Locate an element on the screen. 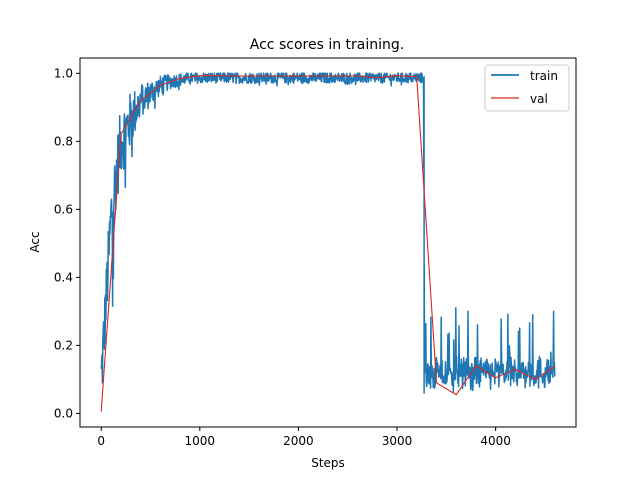 The image size is (640, 480). y-axis-ticks: 0.0 0.2 0.4 0.6 0.8 1.0 is located at coordinates (67, 243).